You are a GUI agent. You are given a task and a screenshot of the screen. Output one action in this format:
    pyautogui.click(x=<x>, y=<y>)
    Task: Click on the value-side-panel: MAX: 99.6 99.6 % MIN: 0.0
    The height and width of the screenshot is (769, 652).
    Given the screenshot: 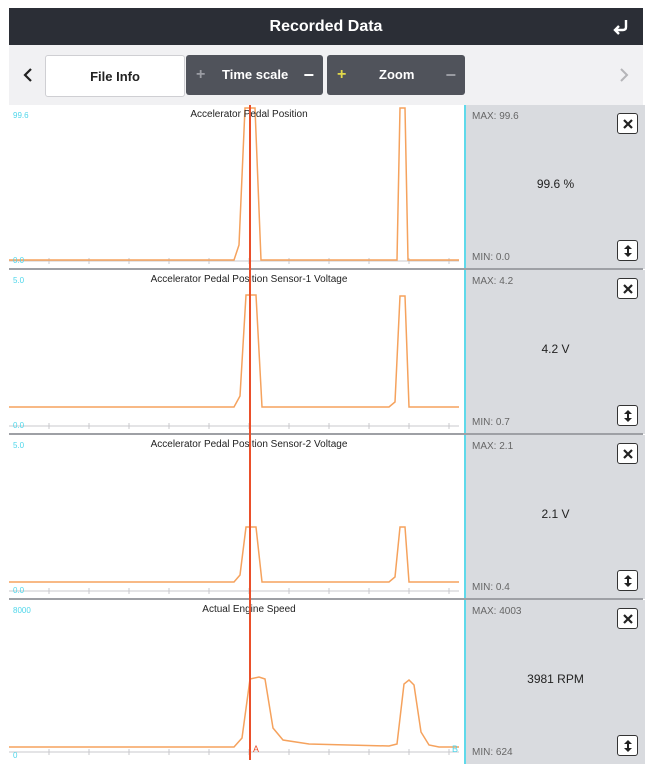 What is the action you would take?
    pyautogui.click(x=554, y=187)
    